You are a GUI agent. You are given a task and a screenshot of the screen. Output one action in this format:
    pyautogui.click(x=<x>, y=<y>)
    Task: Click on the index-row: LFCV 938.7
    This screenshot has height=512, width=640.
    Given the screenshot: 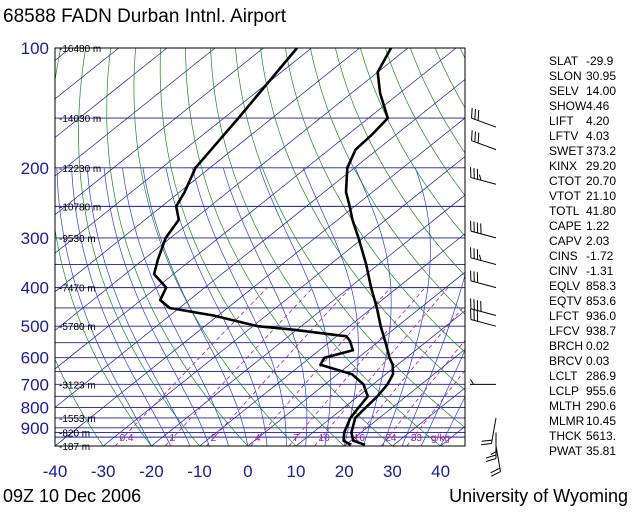 What is the action you would take?
    pyautogui.click(x=582, y=331)
    